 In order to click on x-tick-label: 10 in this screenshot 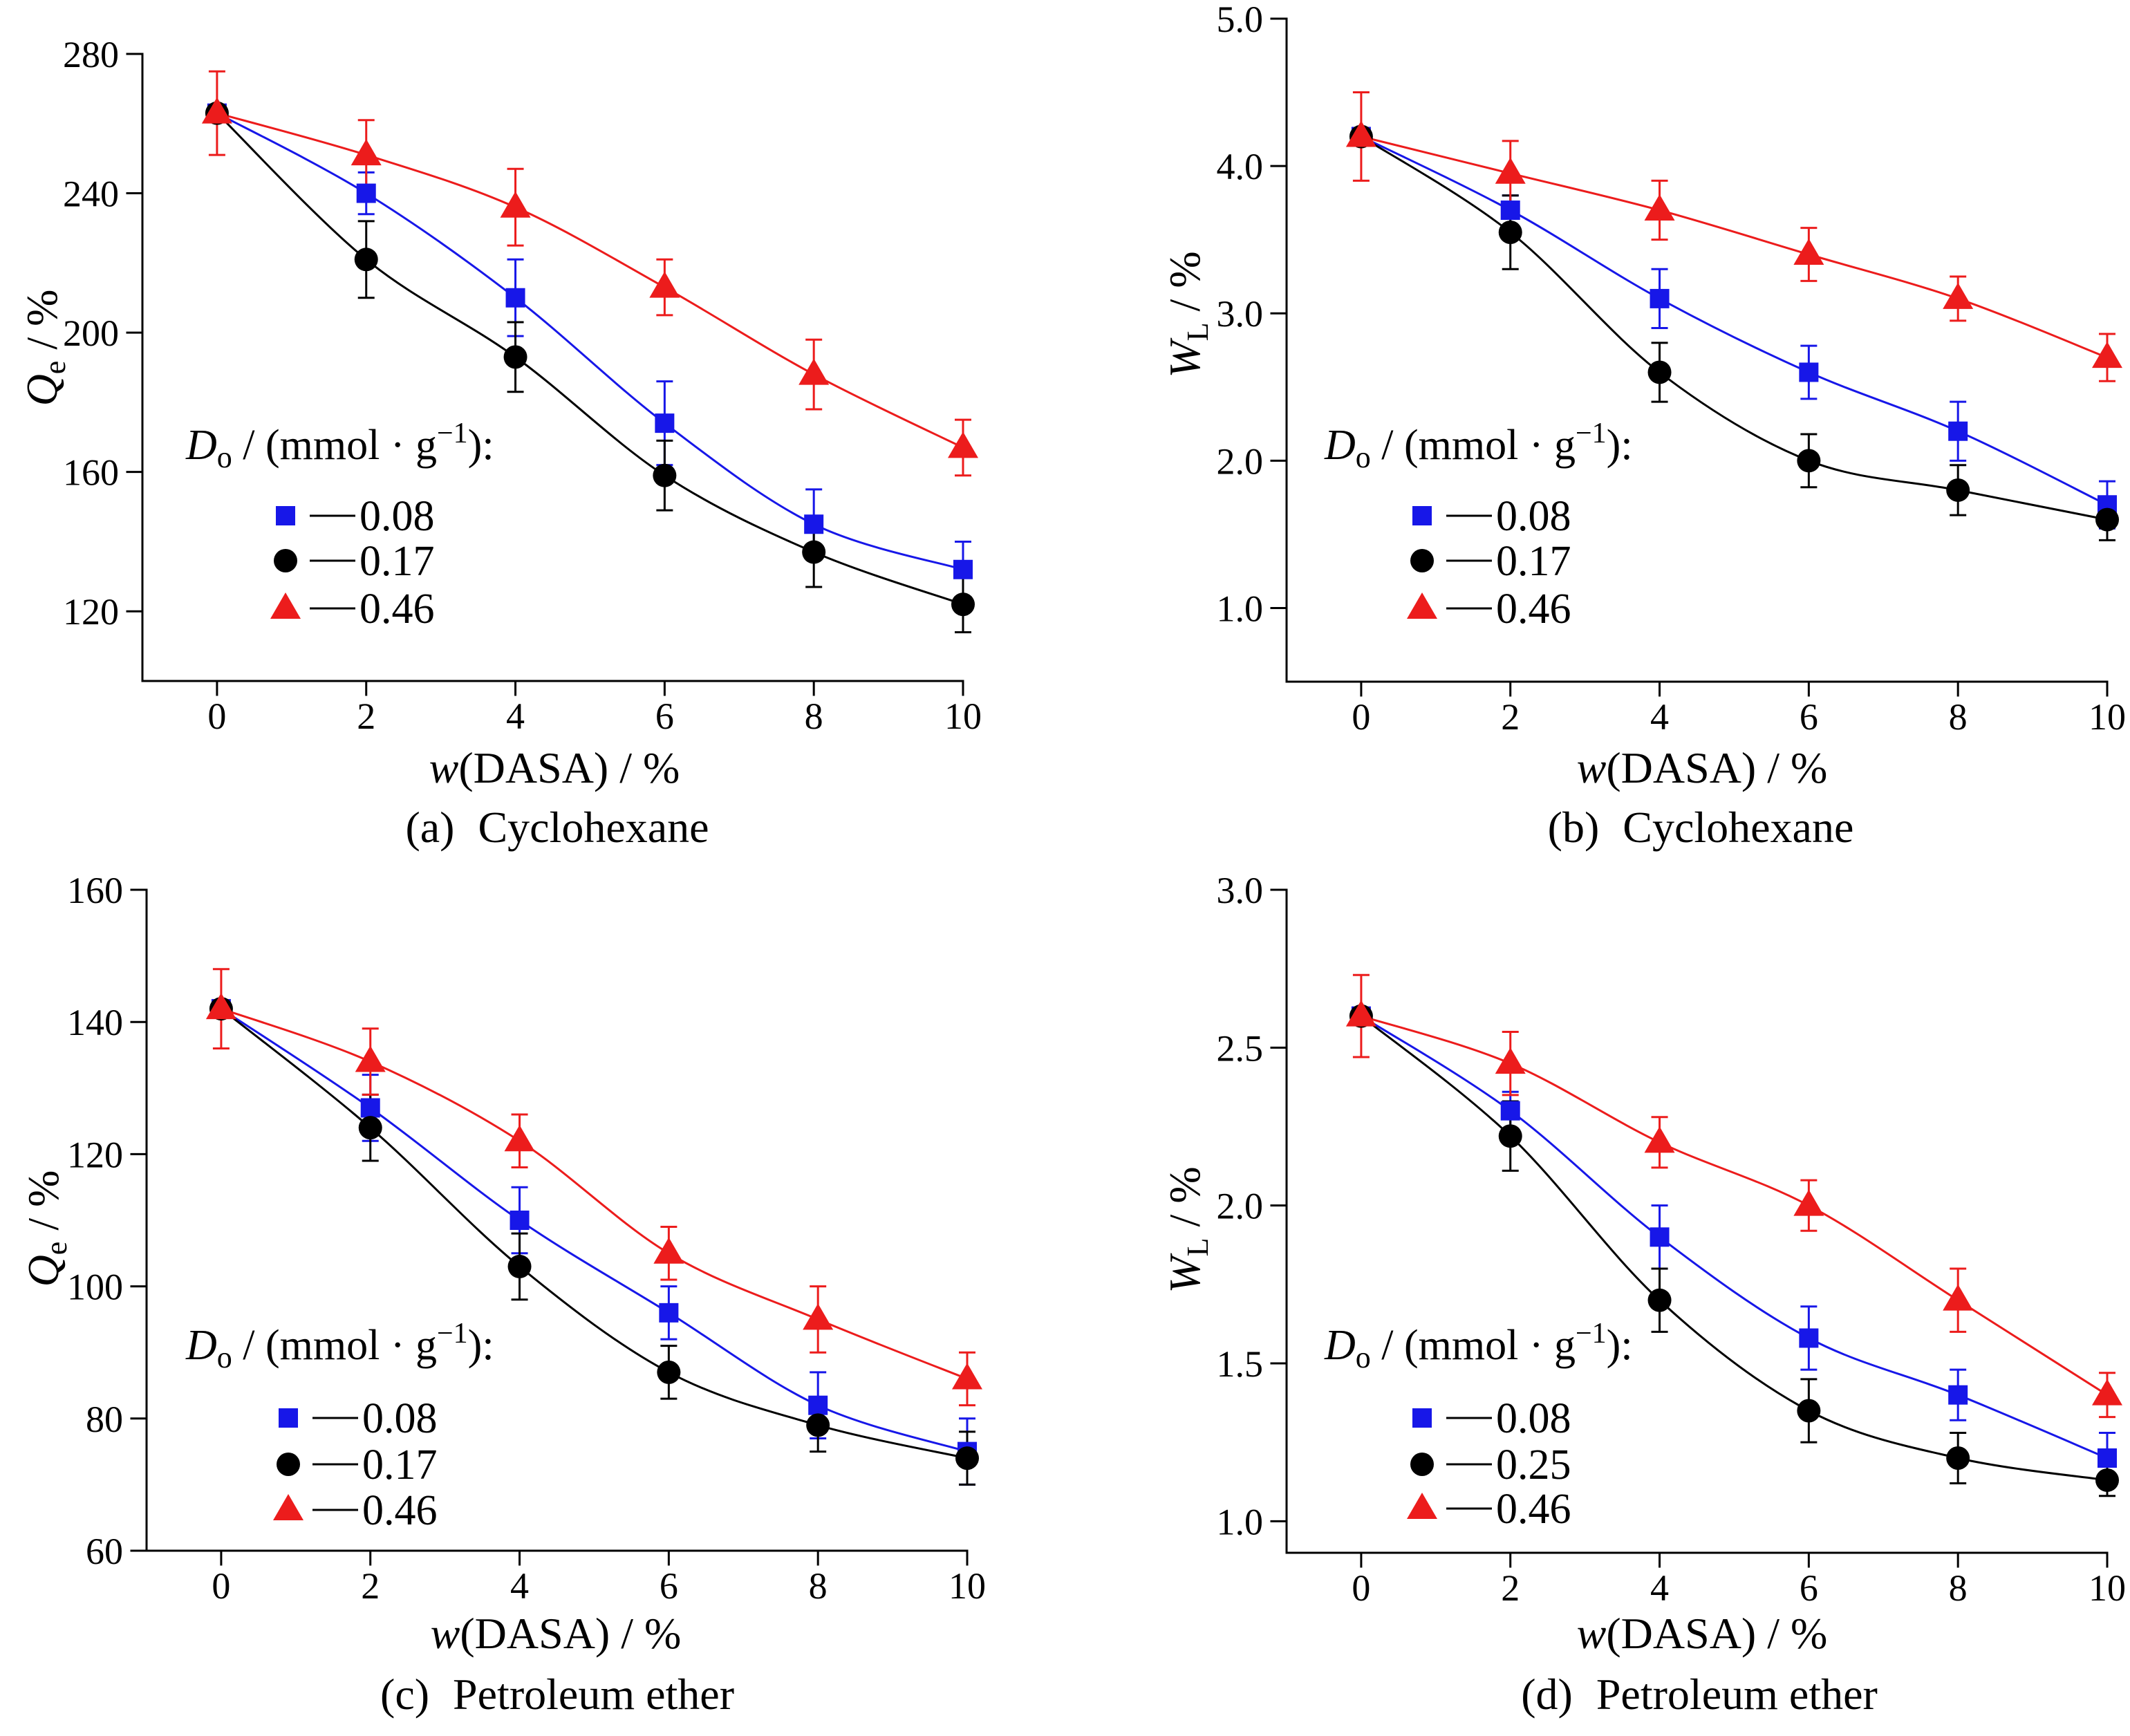, I will do `click(967, 1586)`.